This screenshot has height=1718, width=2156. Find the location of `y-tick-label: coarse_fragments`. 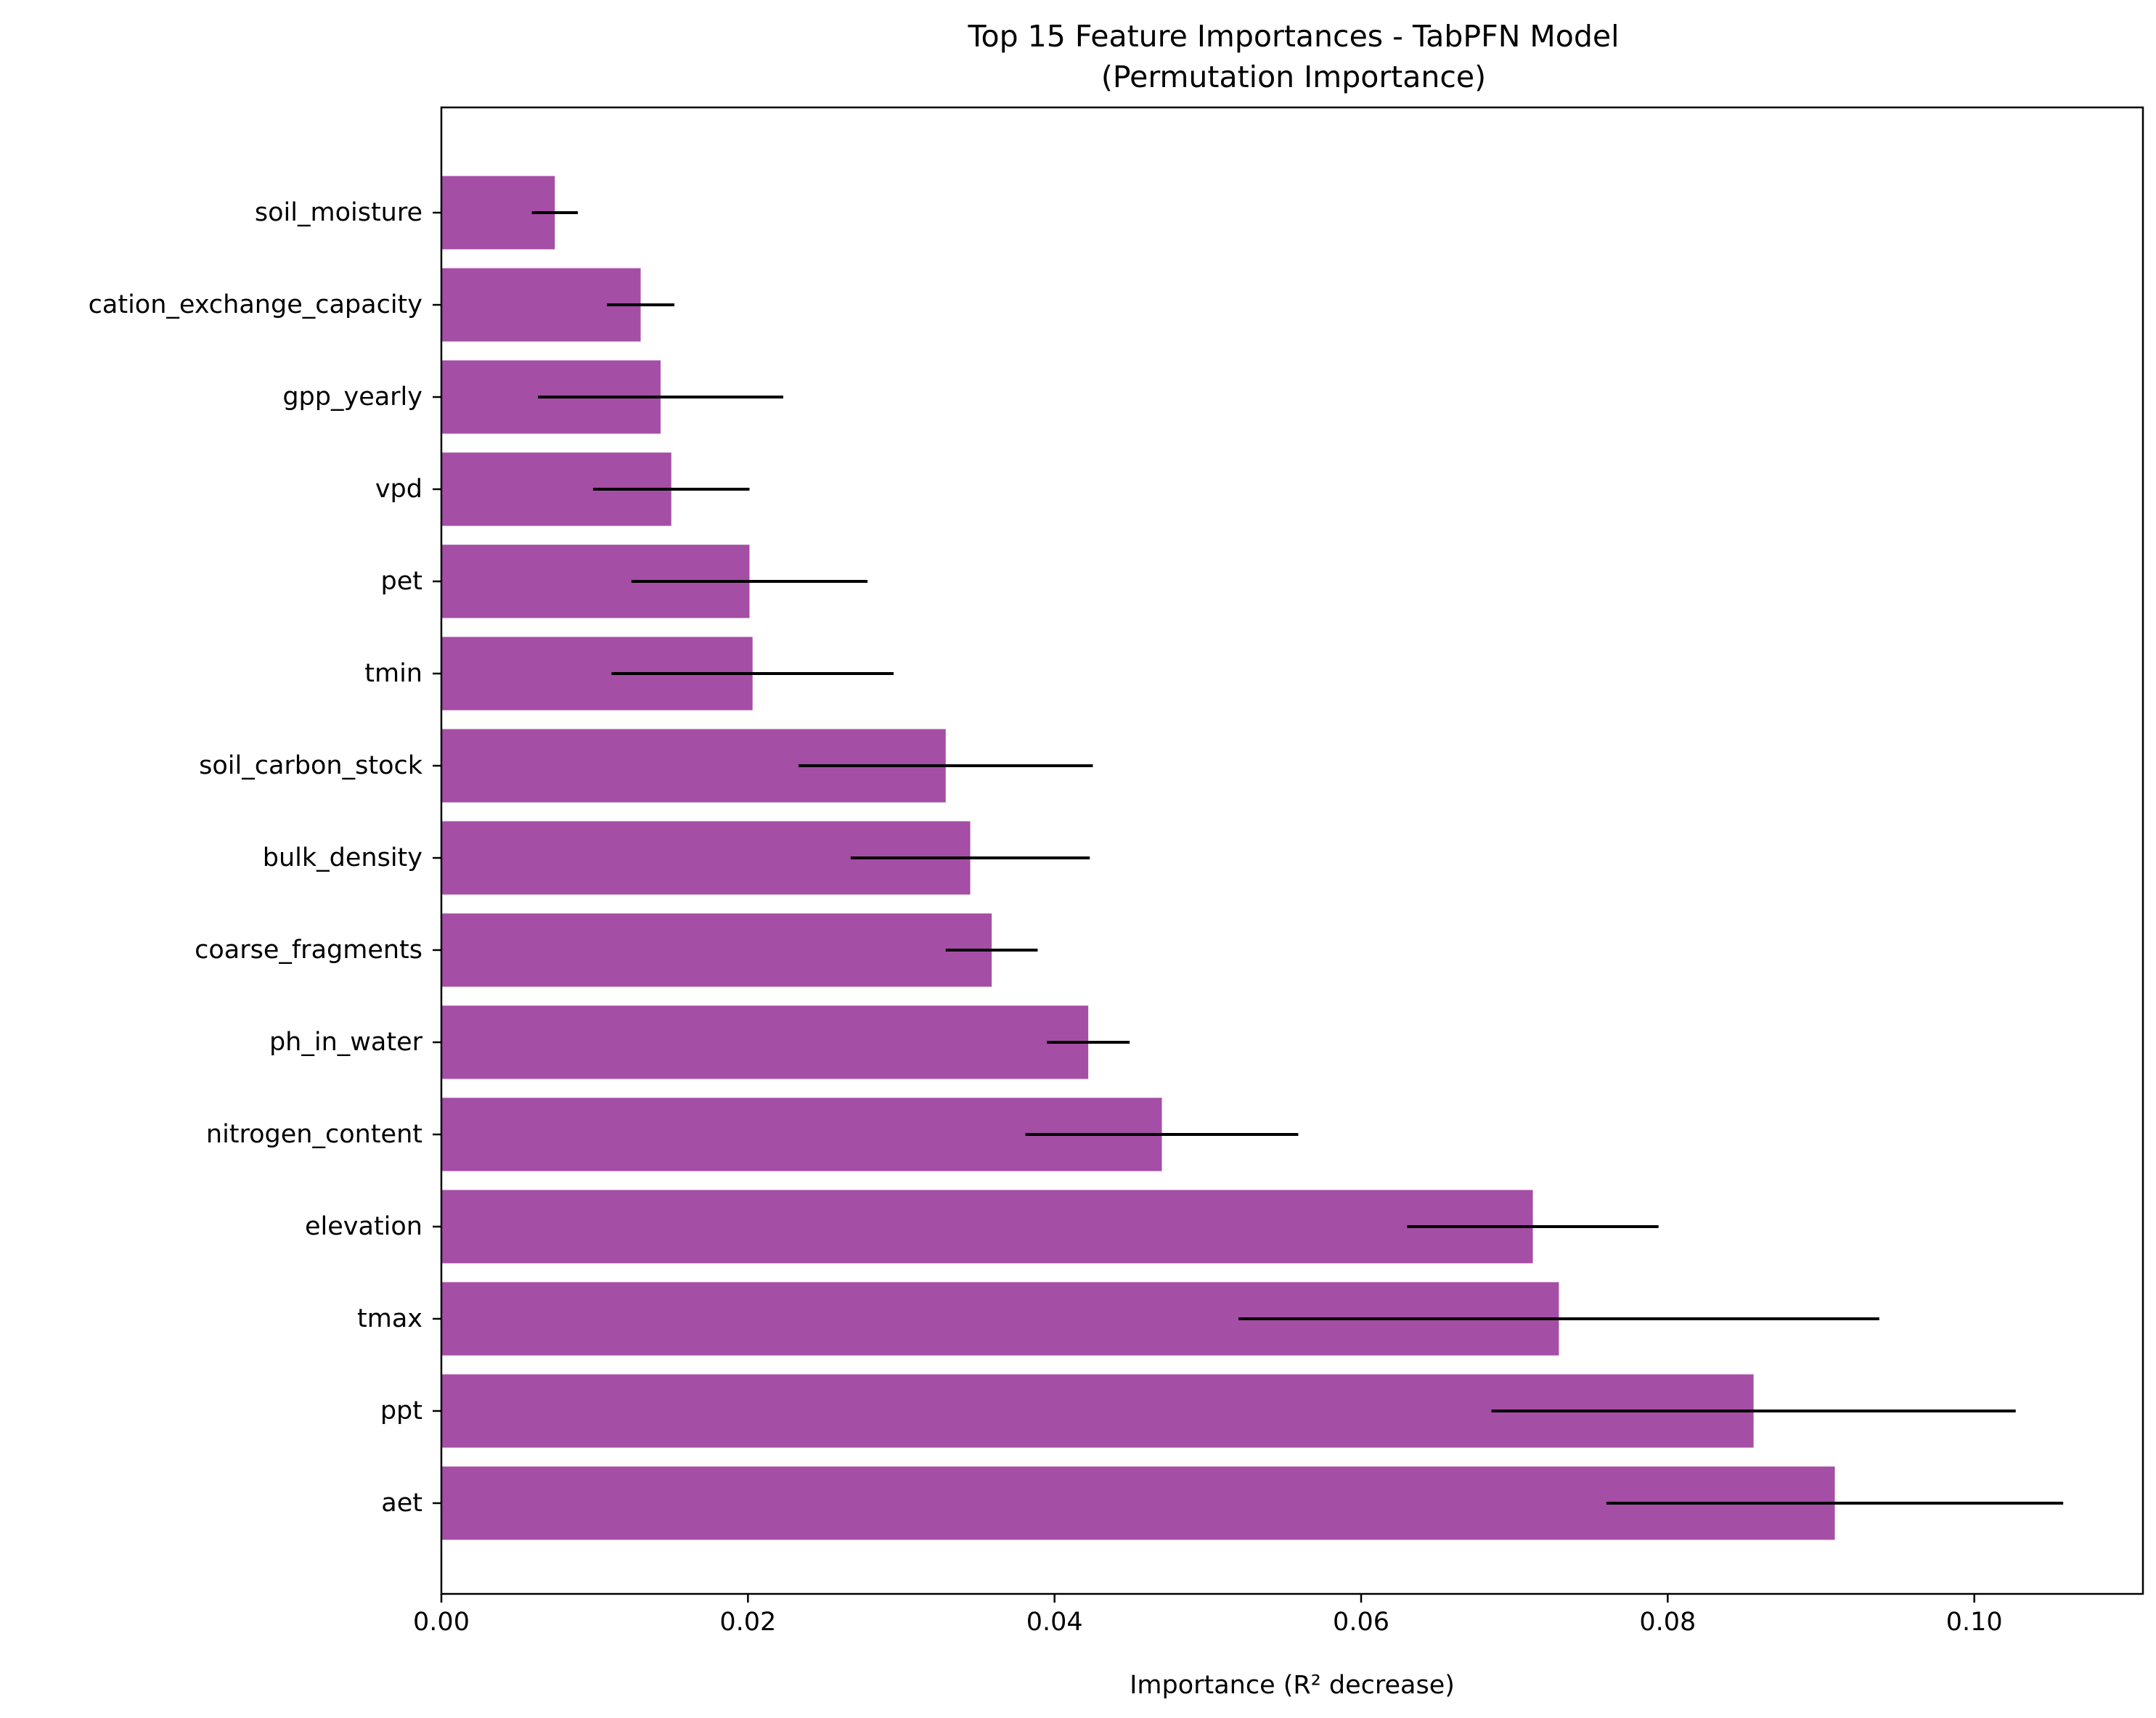

y-tick-label: coarse_fragments is located at coordinates (308, 951).